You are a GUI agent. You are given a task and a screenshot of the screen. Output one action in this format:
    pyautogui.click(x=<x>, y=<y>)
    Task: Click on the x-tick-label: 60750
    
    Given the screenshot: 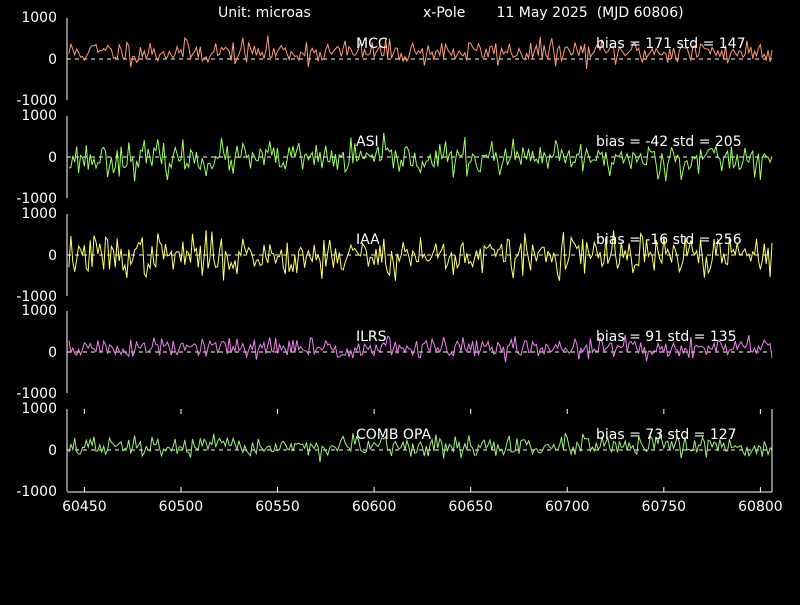 What is the action you would take?
    pyautogui.click(x=664, y=507)
    